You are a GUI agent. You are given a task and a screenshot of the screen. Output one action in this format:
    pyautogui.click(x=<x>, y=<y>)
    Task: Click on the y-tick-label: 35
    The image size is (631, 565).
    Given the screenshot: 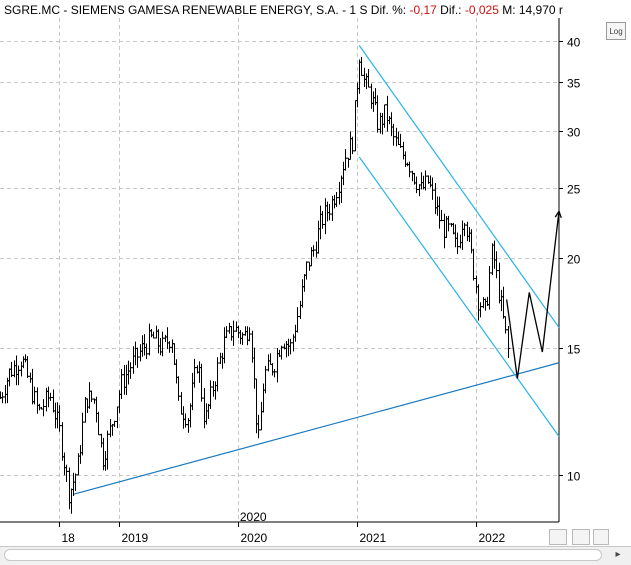 What is the action you would take?
    pyautogui.click(x=574, y=84)
    